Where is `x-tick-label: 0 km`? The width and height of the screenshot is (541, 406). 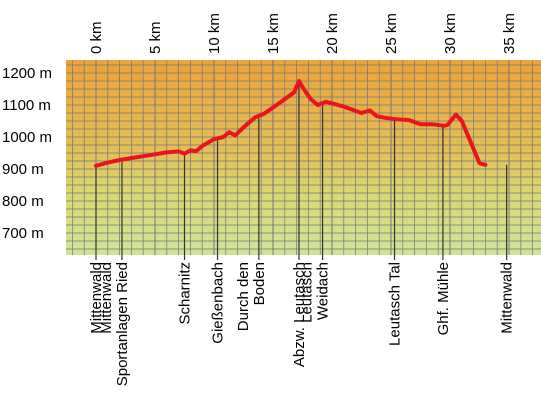
x-tick-label: 0 km is located at coordinates (96, 37).